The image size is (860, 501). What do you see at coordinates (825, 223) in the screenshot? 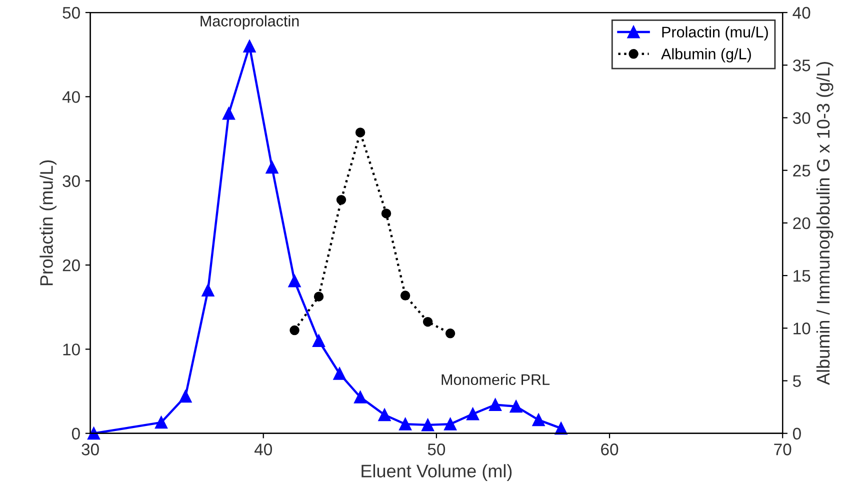
I see `y2-axis-title: Albumin / Immunoglobulin G x 10-3 (g/L)` at bounding box center [825, 223].